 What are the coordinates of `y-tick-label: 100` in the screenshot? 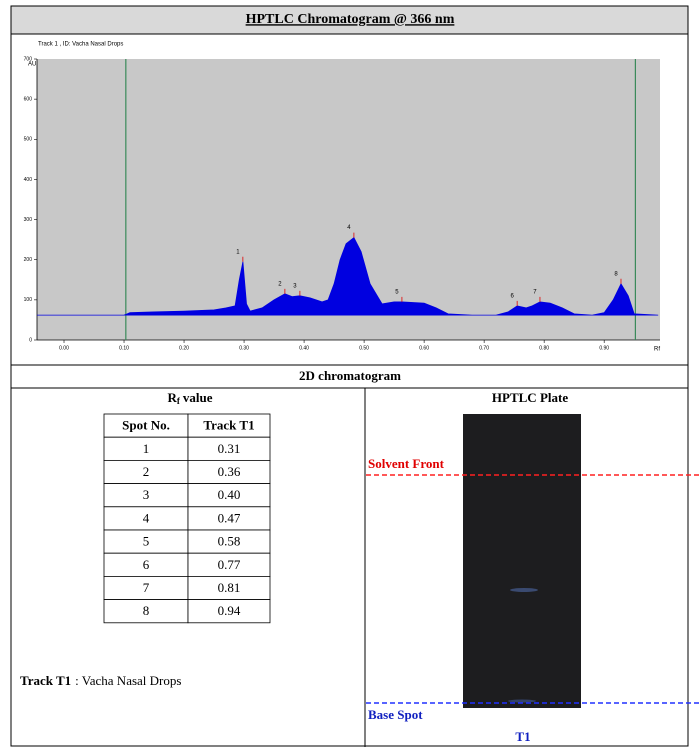 It's located at (28, 300).